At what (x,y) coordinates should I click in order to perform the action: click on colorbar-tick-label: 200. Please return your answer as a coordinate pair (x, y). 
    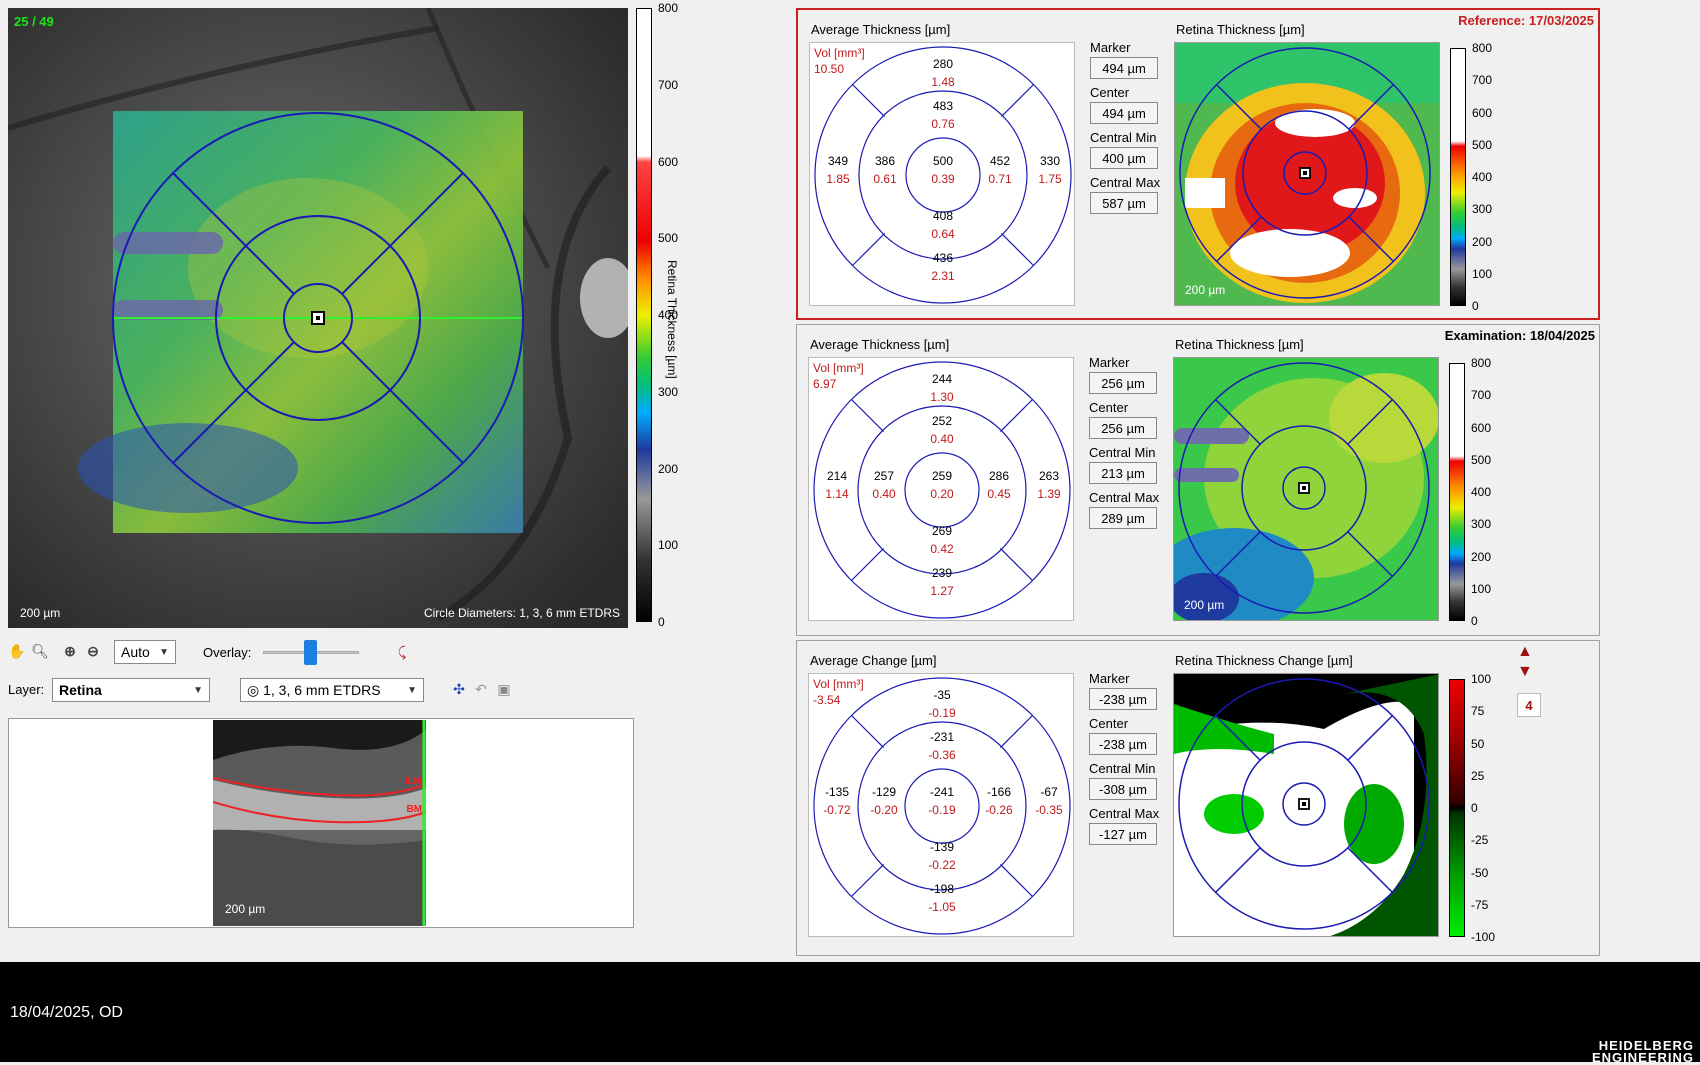
    Looking at the image, I should click on (668, 468).